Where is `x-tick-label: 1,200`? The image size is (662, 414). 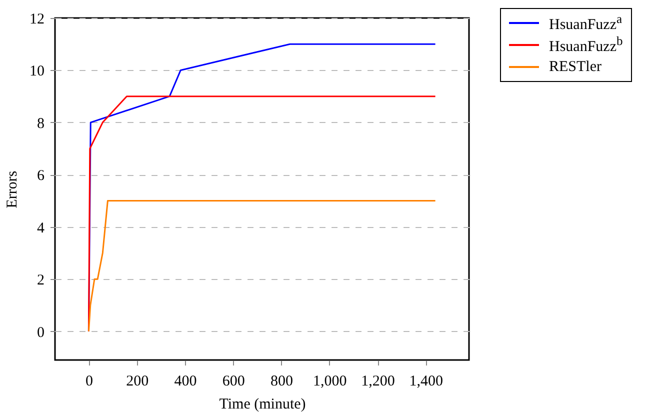 x-tick-label: 1,200 is located at coordinates (378, 382).